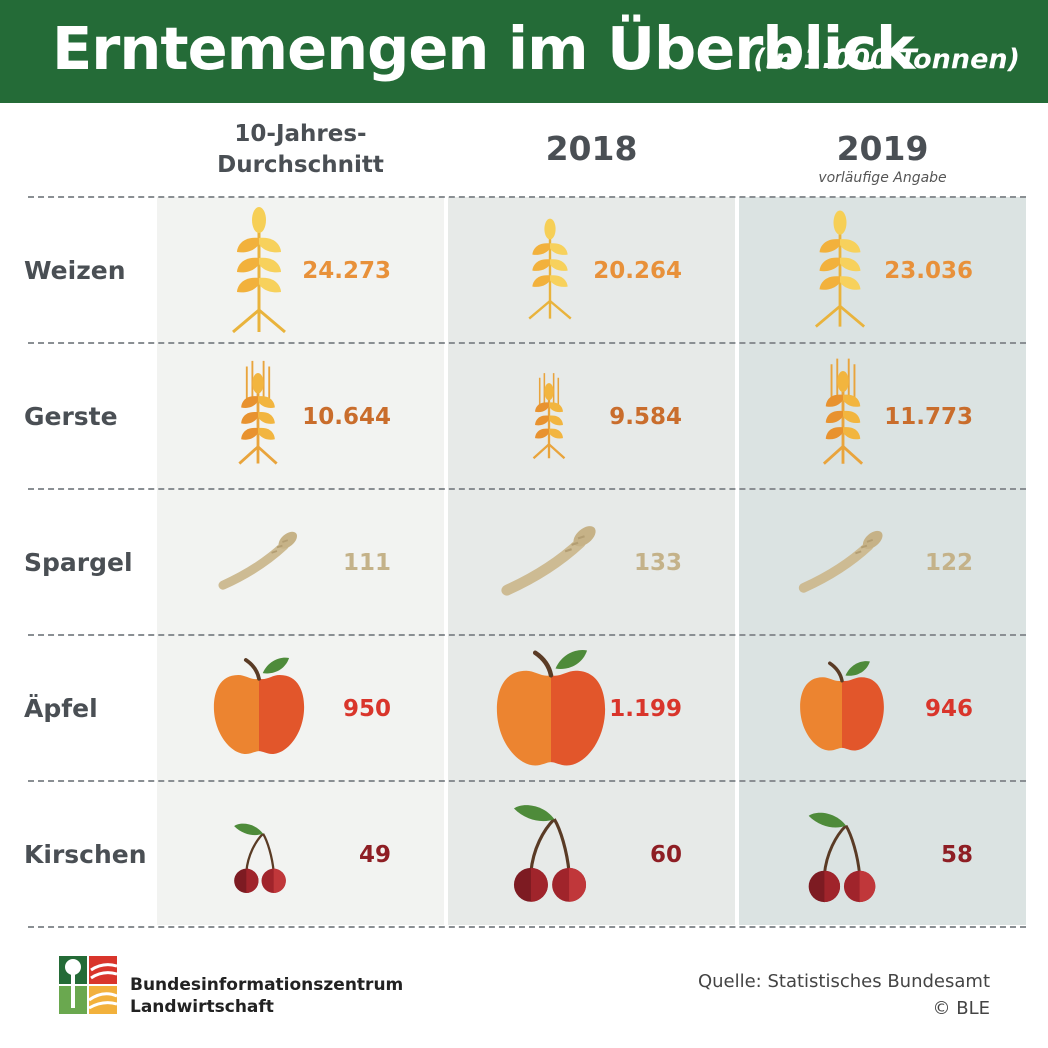  What do you see at coordinates (961, 1008) in the screenshot?
I see `copyright-text: © BLE` at bounding box center [961, 1008].